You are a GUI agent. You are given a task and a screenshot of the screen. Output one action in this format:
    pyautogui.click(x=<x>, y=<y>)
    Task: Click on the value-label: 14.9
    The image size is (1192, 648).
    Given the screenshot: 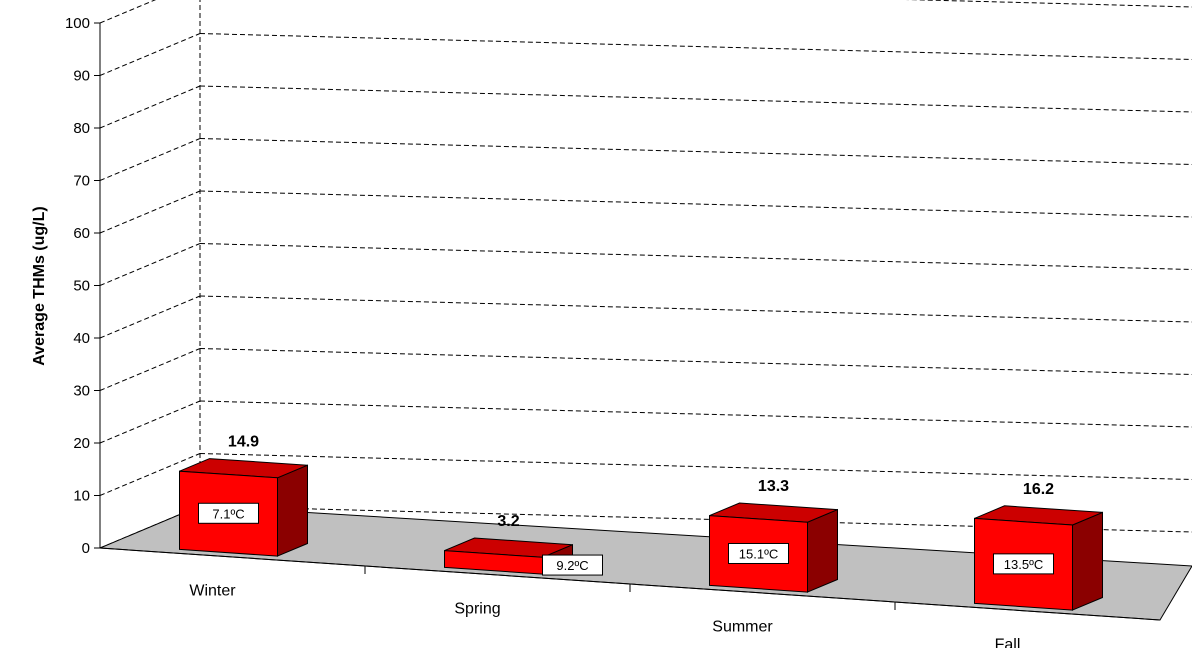 What is the action you would take?
    pyautogui.click(x=243, y=442)
    